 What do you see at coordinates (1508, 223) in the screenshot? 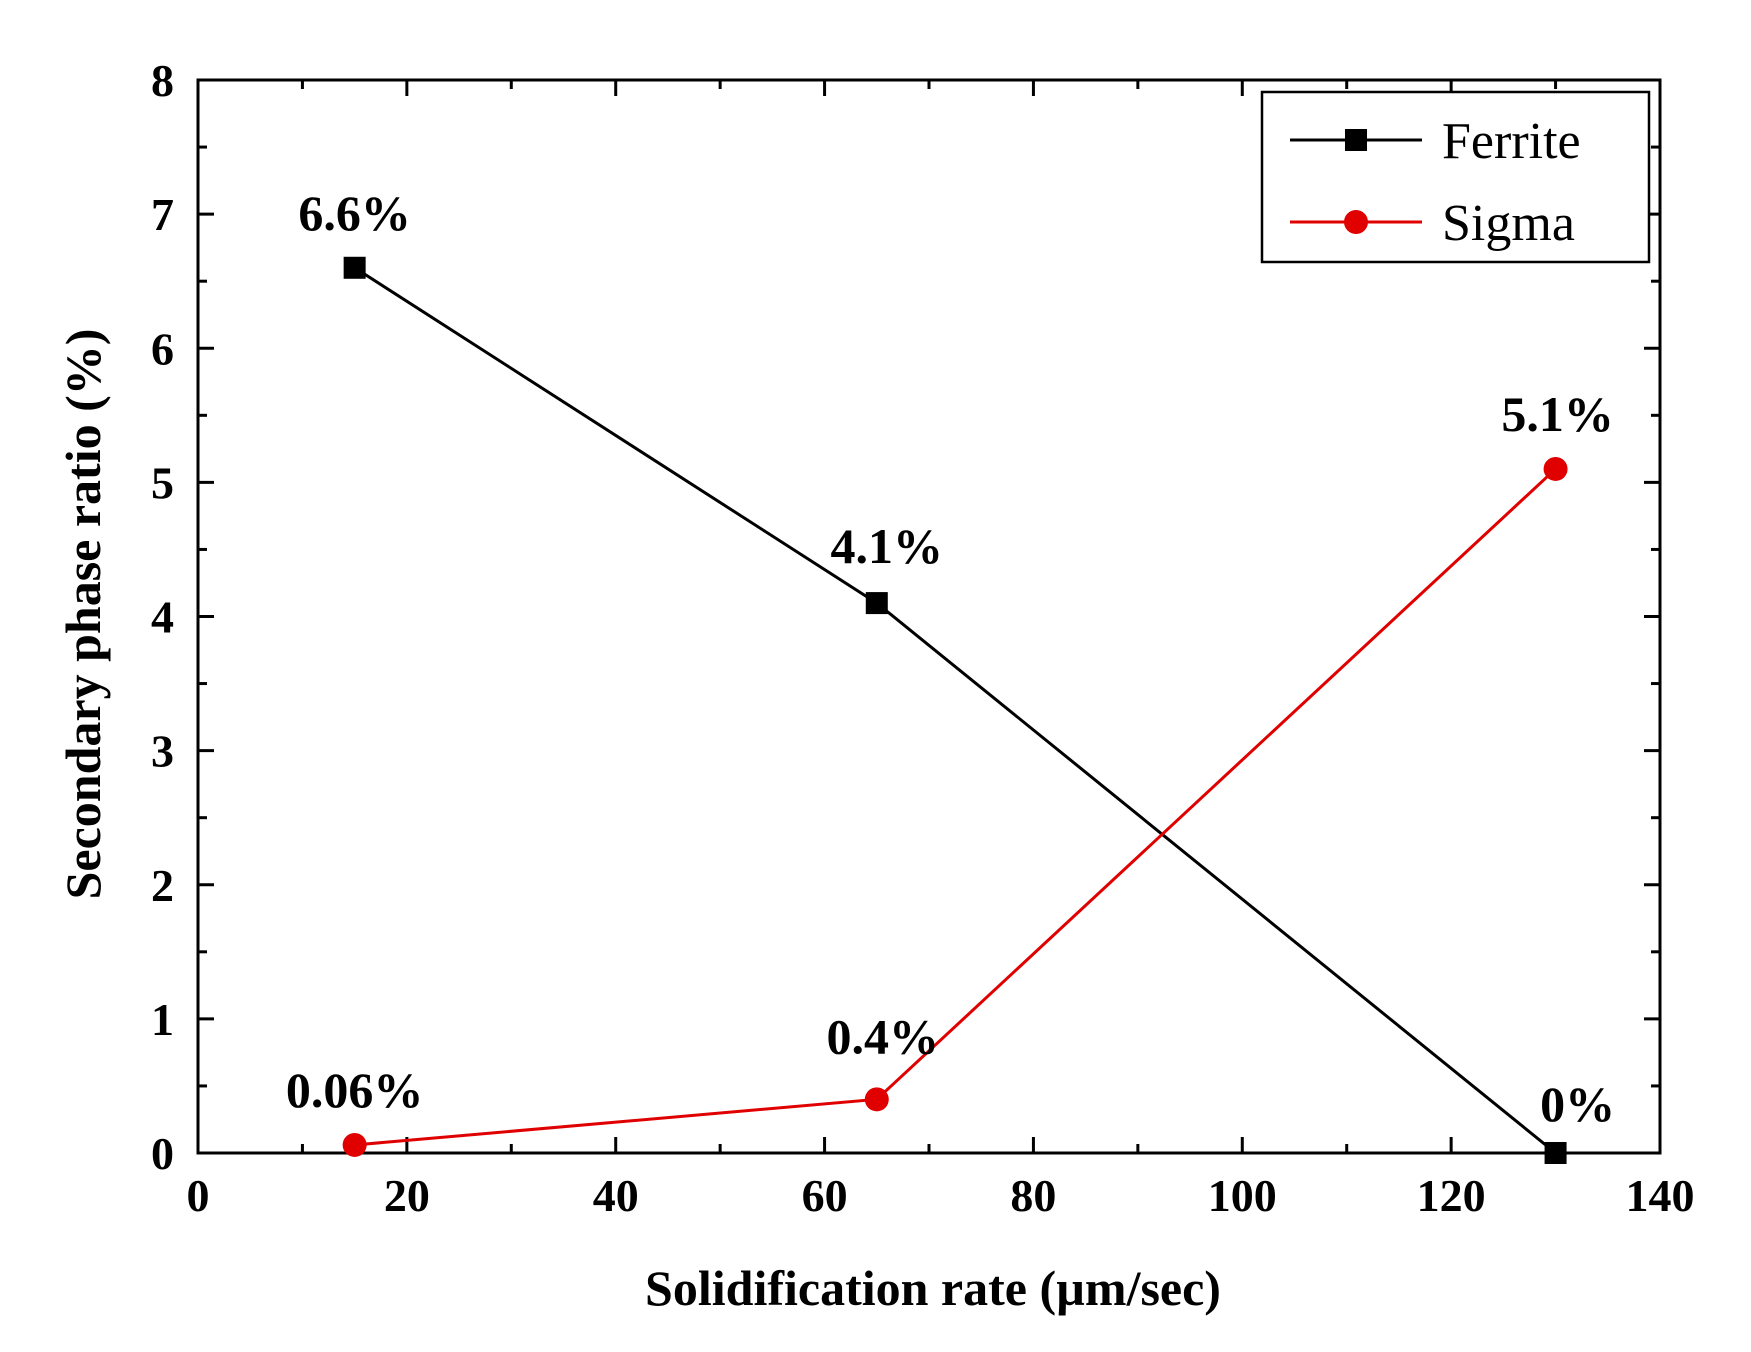
I see `legend-sigma-label: Sigma` at bounding box center [1508, 223].